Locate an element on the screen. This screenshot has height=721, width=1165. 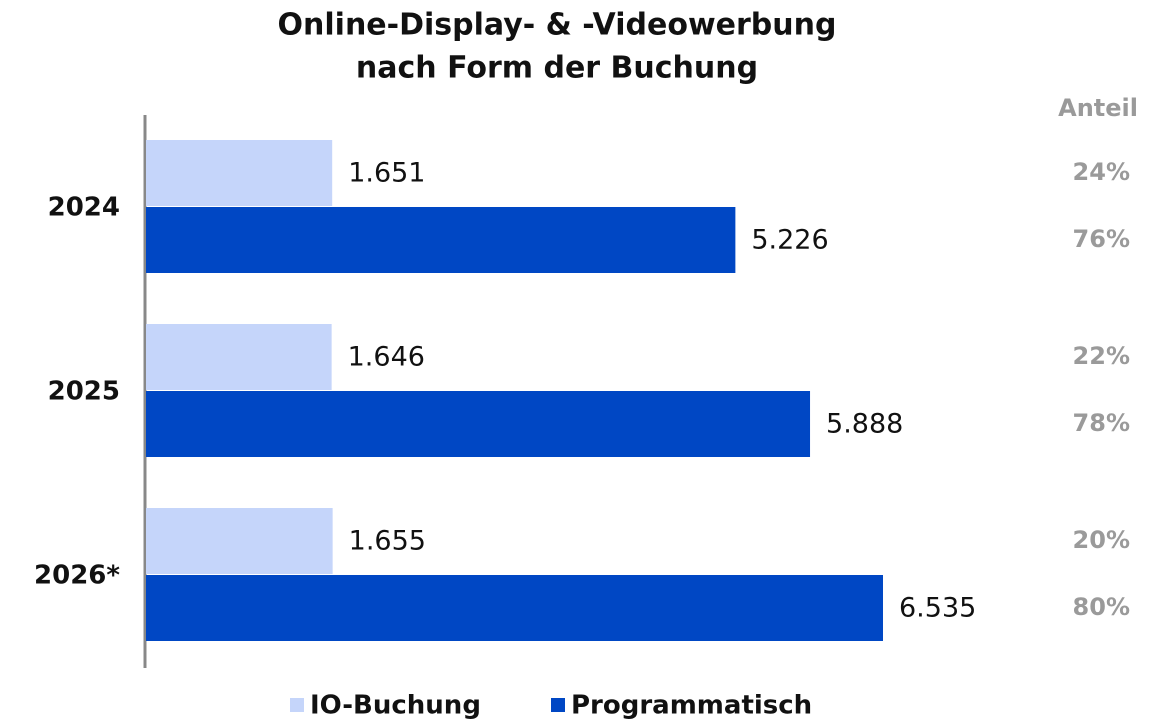
share-label: 76% is located at coordinates (1101, 239).